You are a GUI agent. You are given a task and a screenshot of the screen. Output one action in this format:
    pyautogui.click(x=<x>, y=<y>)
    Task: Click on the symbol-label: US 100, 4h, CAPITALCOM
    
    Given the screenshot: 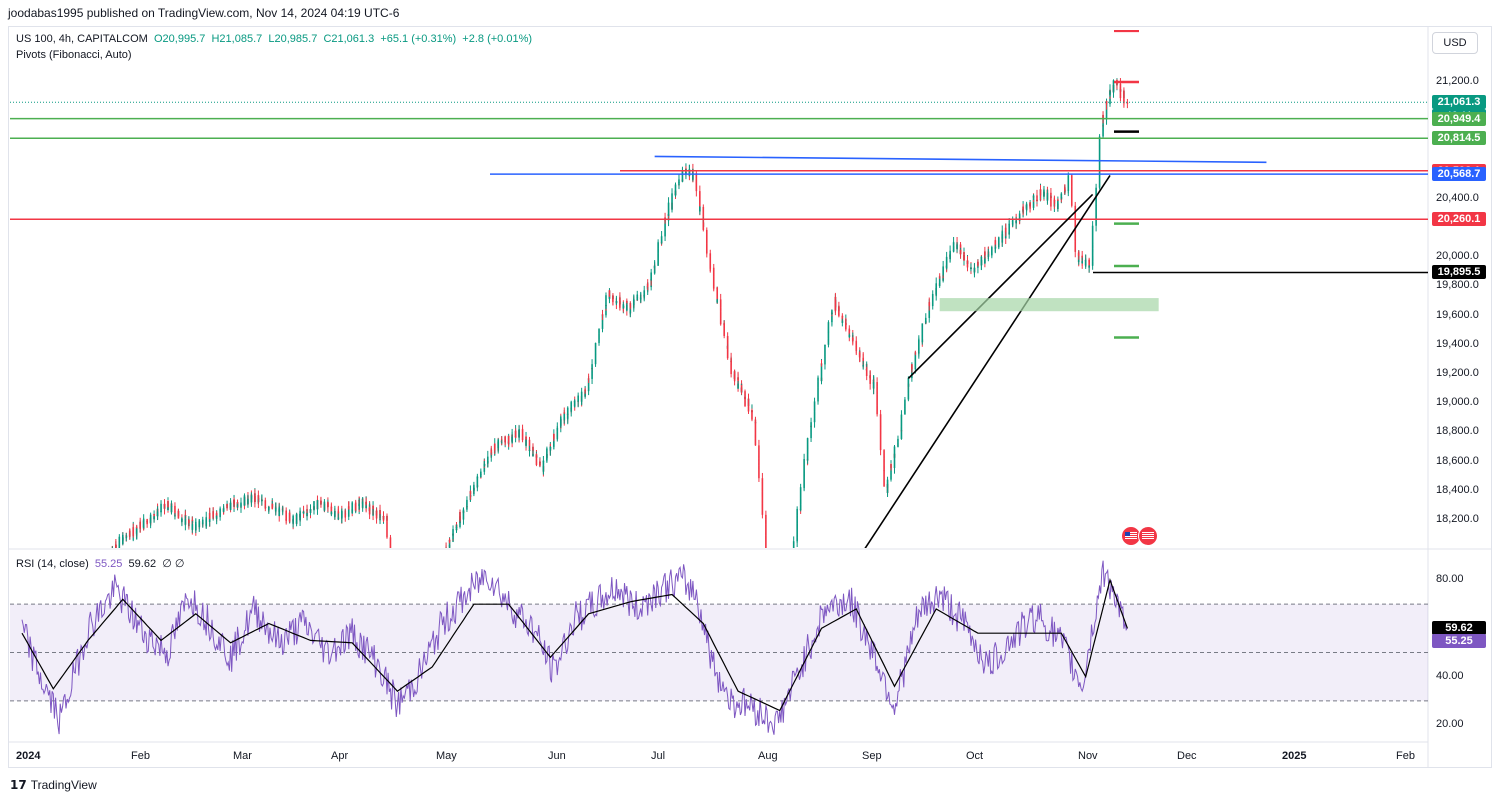 What is the action you would take?
    pyautogui.click(x=82, y=39)
    